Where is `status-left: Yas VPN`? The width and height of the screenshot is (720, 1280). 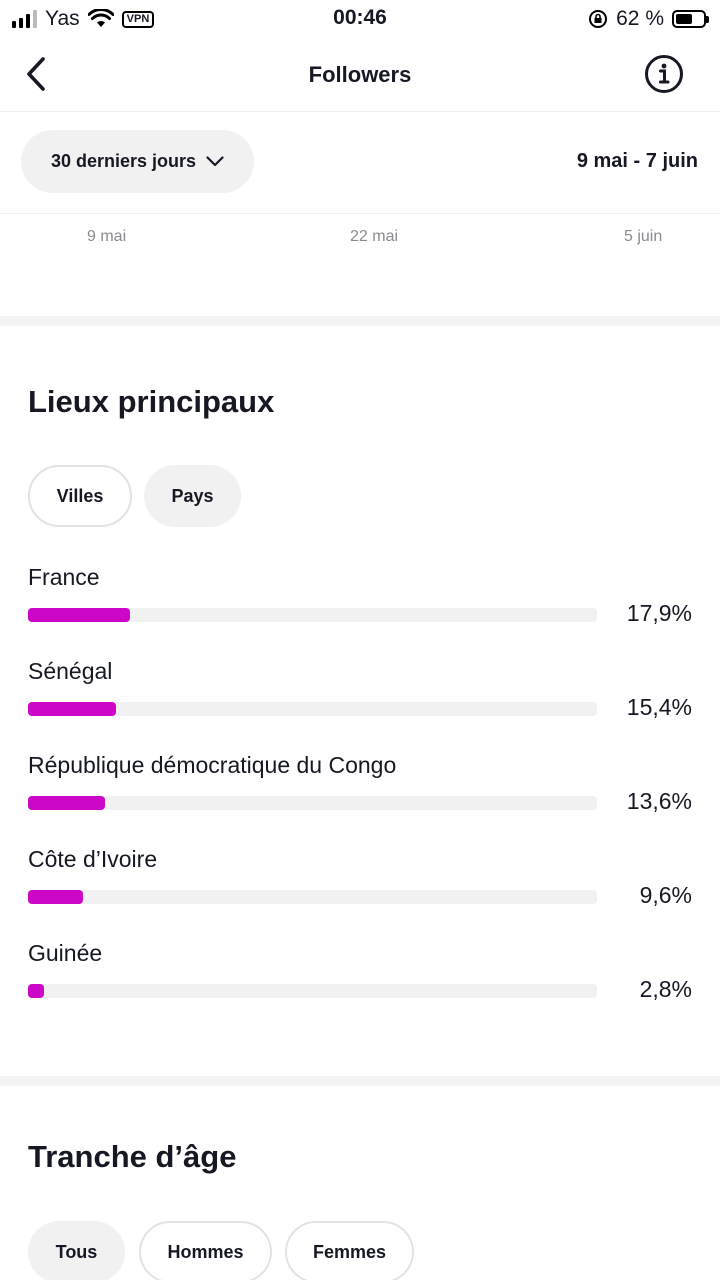
status-left: Yas VPN is located at coordinates (83, 19).